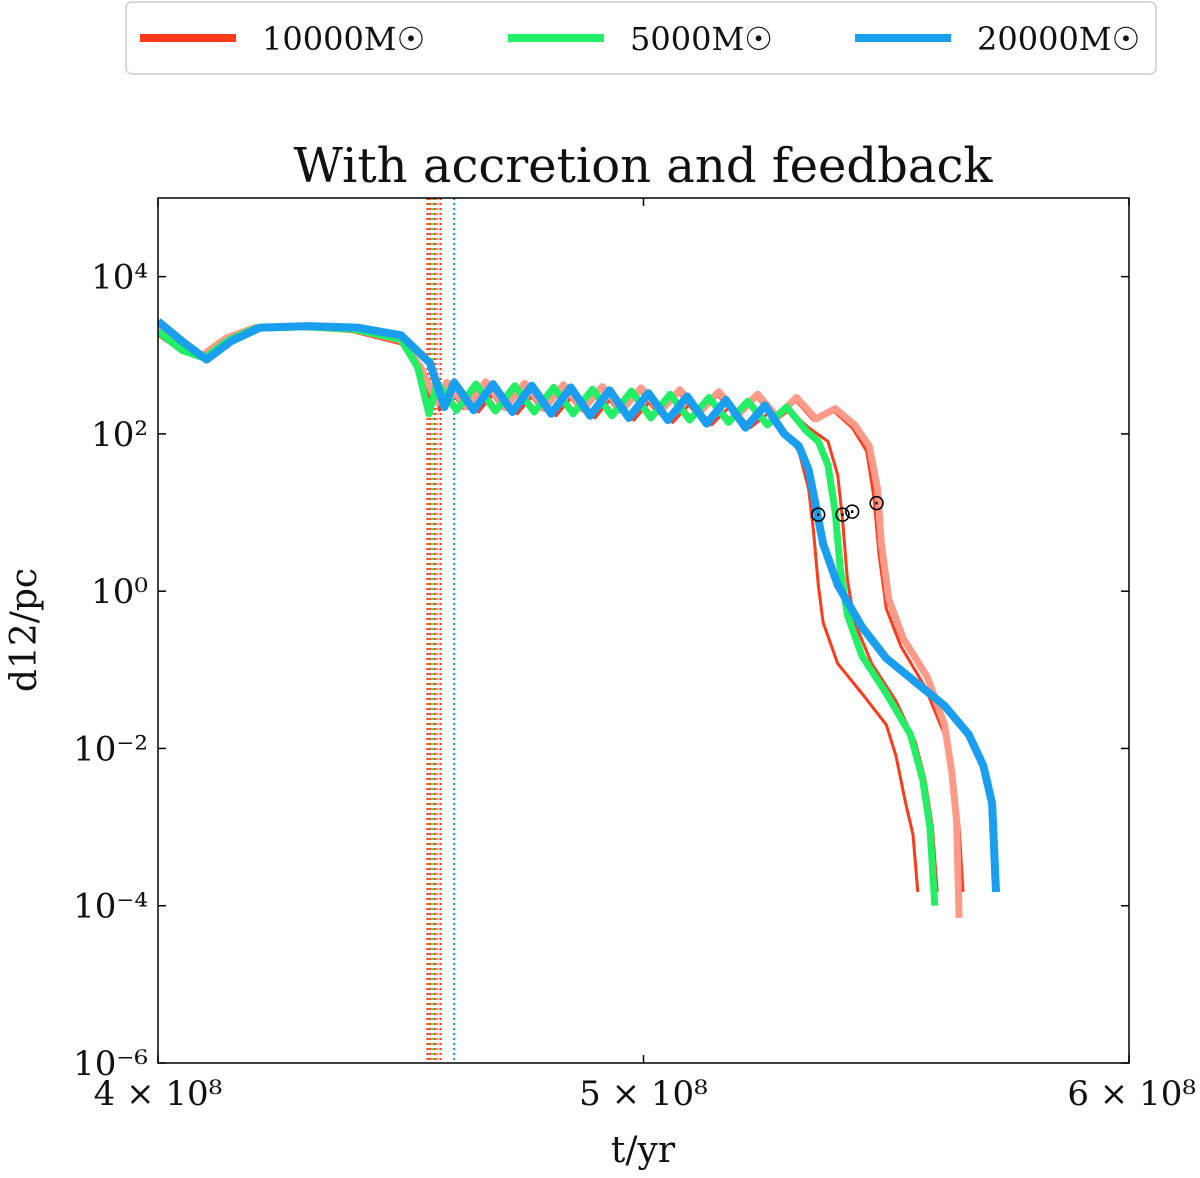  Describe the element at coordinates (24, 630) in the screenshot. I see `y-axis-label: d12/pc` at that location.